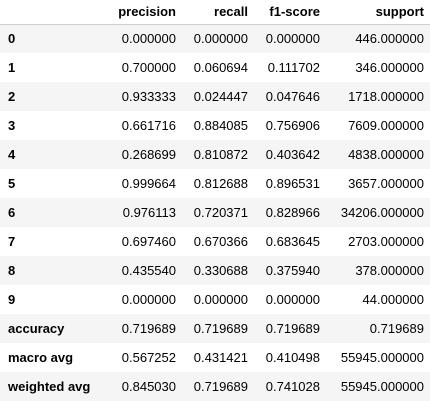 The width and height of the screenshot is (430, 413). What do you see at coordinates (386, 154) in the screenshot?
I see `cell-support: 4838.000000` at bounding box center [386, 154].